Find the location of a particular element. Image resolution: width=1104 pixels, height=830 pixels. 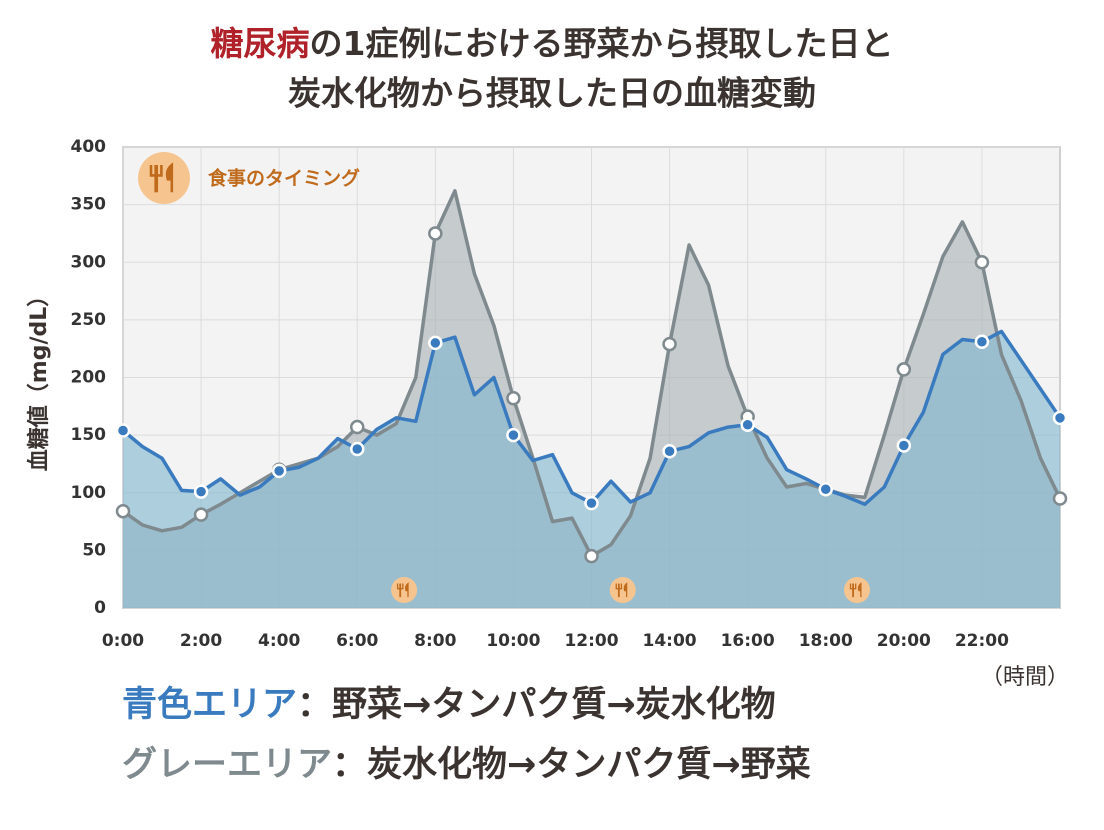

x-tick-label: 4:00 is located at coordinates (279, 641).